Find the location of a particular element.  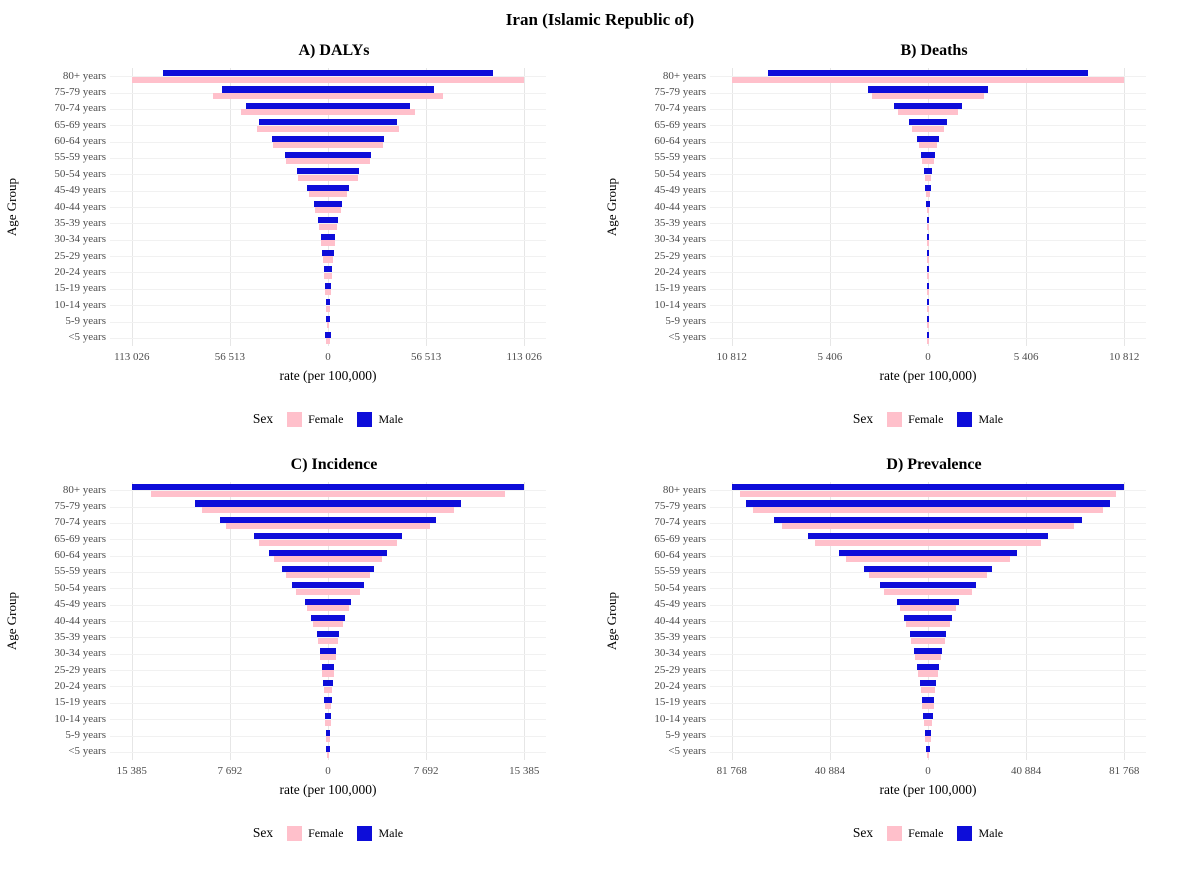

age-group-label: 65-69 years is located at coordinates (80, 124).